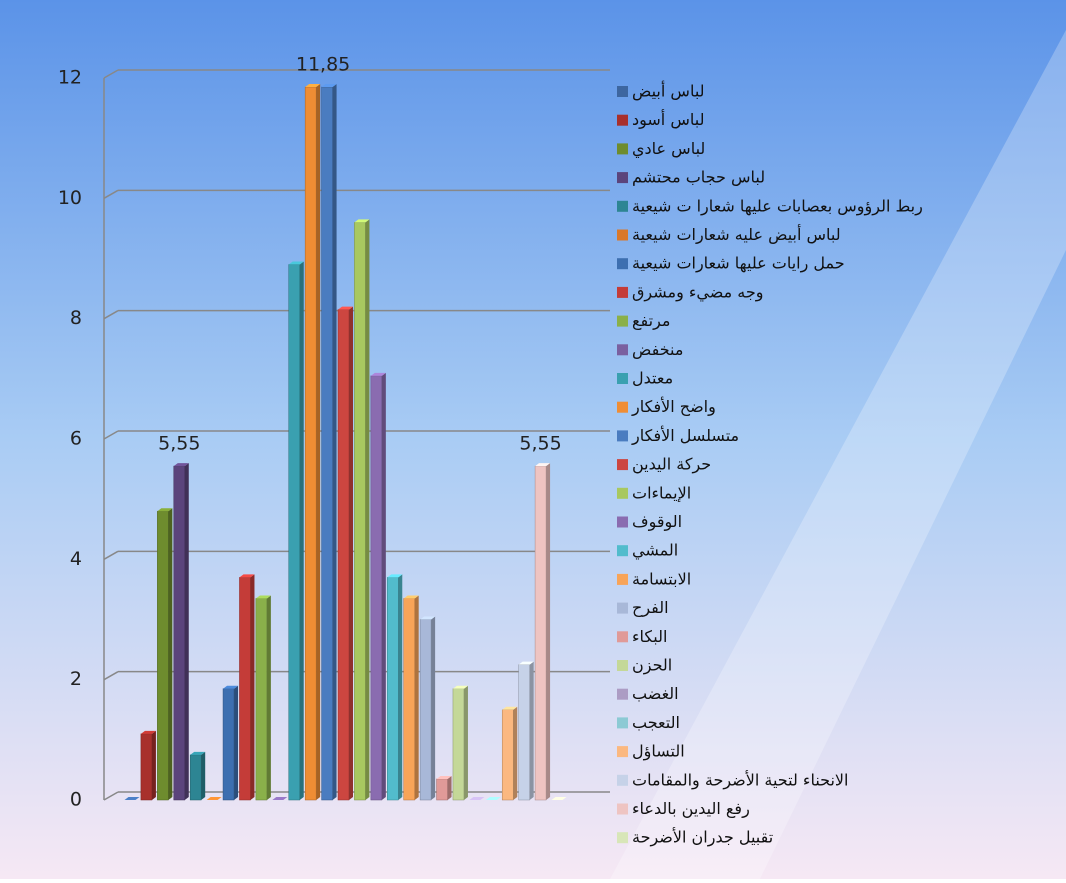 This screenshot has width=1066, height=883. Describe the element at coordinates (76, 559) in the screenshot. I see `y-tick-label: 4` at that location.